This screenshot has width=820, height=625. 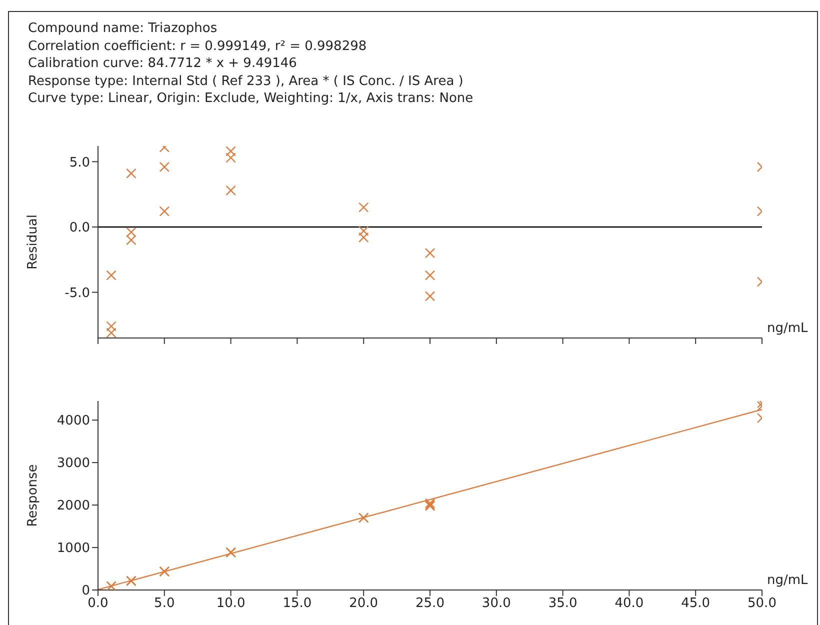 What do you see at coordinates (77, 293) in the screenshot?
I see `y-tick-label: -5.0` at bounding box center [77, 293].